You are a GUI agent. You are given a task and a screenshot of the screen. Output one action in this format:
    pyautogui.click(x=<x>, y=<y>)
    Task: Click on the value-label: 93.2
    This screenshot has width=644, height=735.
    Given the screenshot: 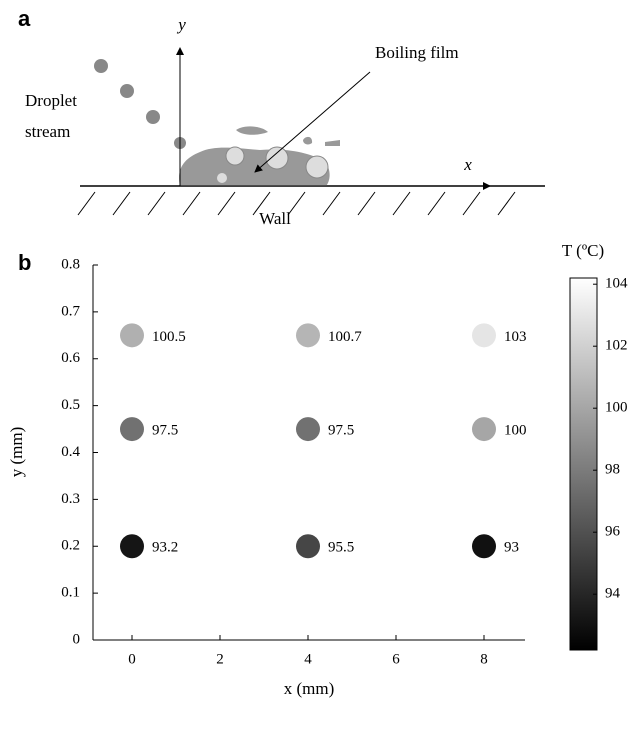 What is the action you would take?
    pyautogui.click(x=165, y=548)
    